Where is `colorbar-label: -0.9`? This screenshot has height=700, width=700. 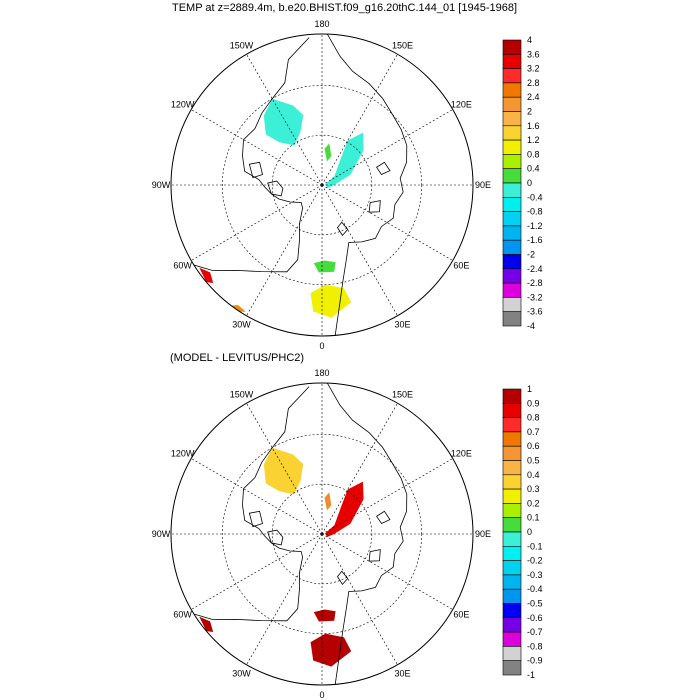
colorbar-label: -0.9 is located at coordinates (535, 661).